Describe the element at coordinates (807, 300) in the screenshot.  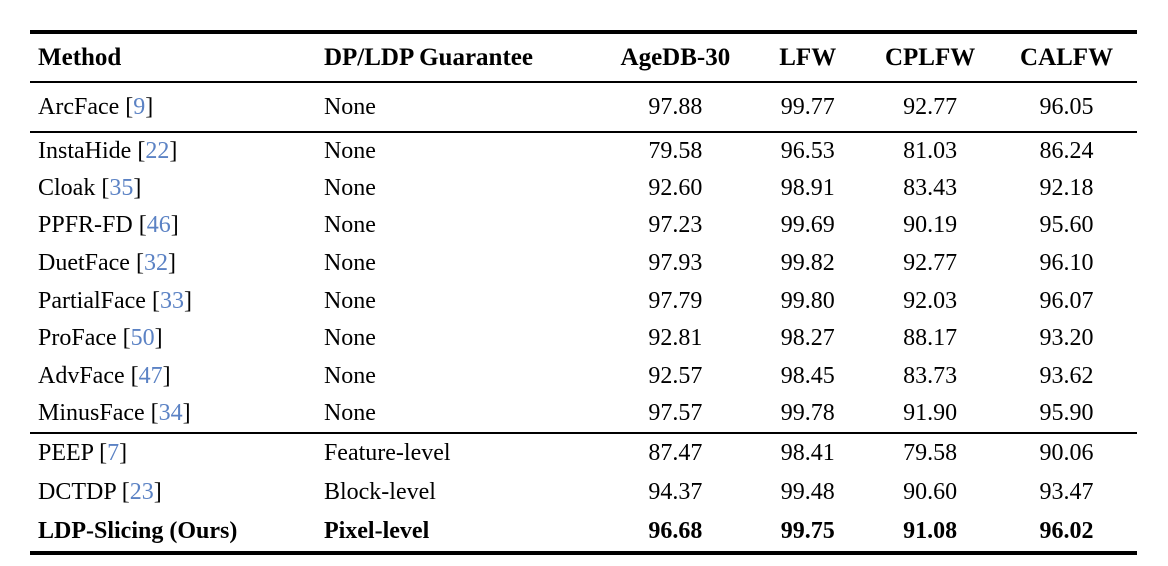
I see `value-cell-lfw: 99.80` at that location.